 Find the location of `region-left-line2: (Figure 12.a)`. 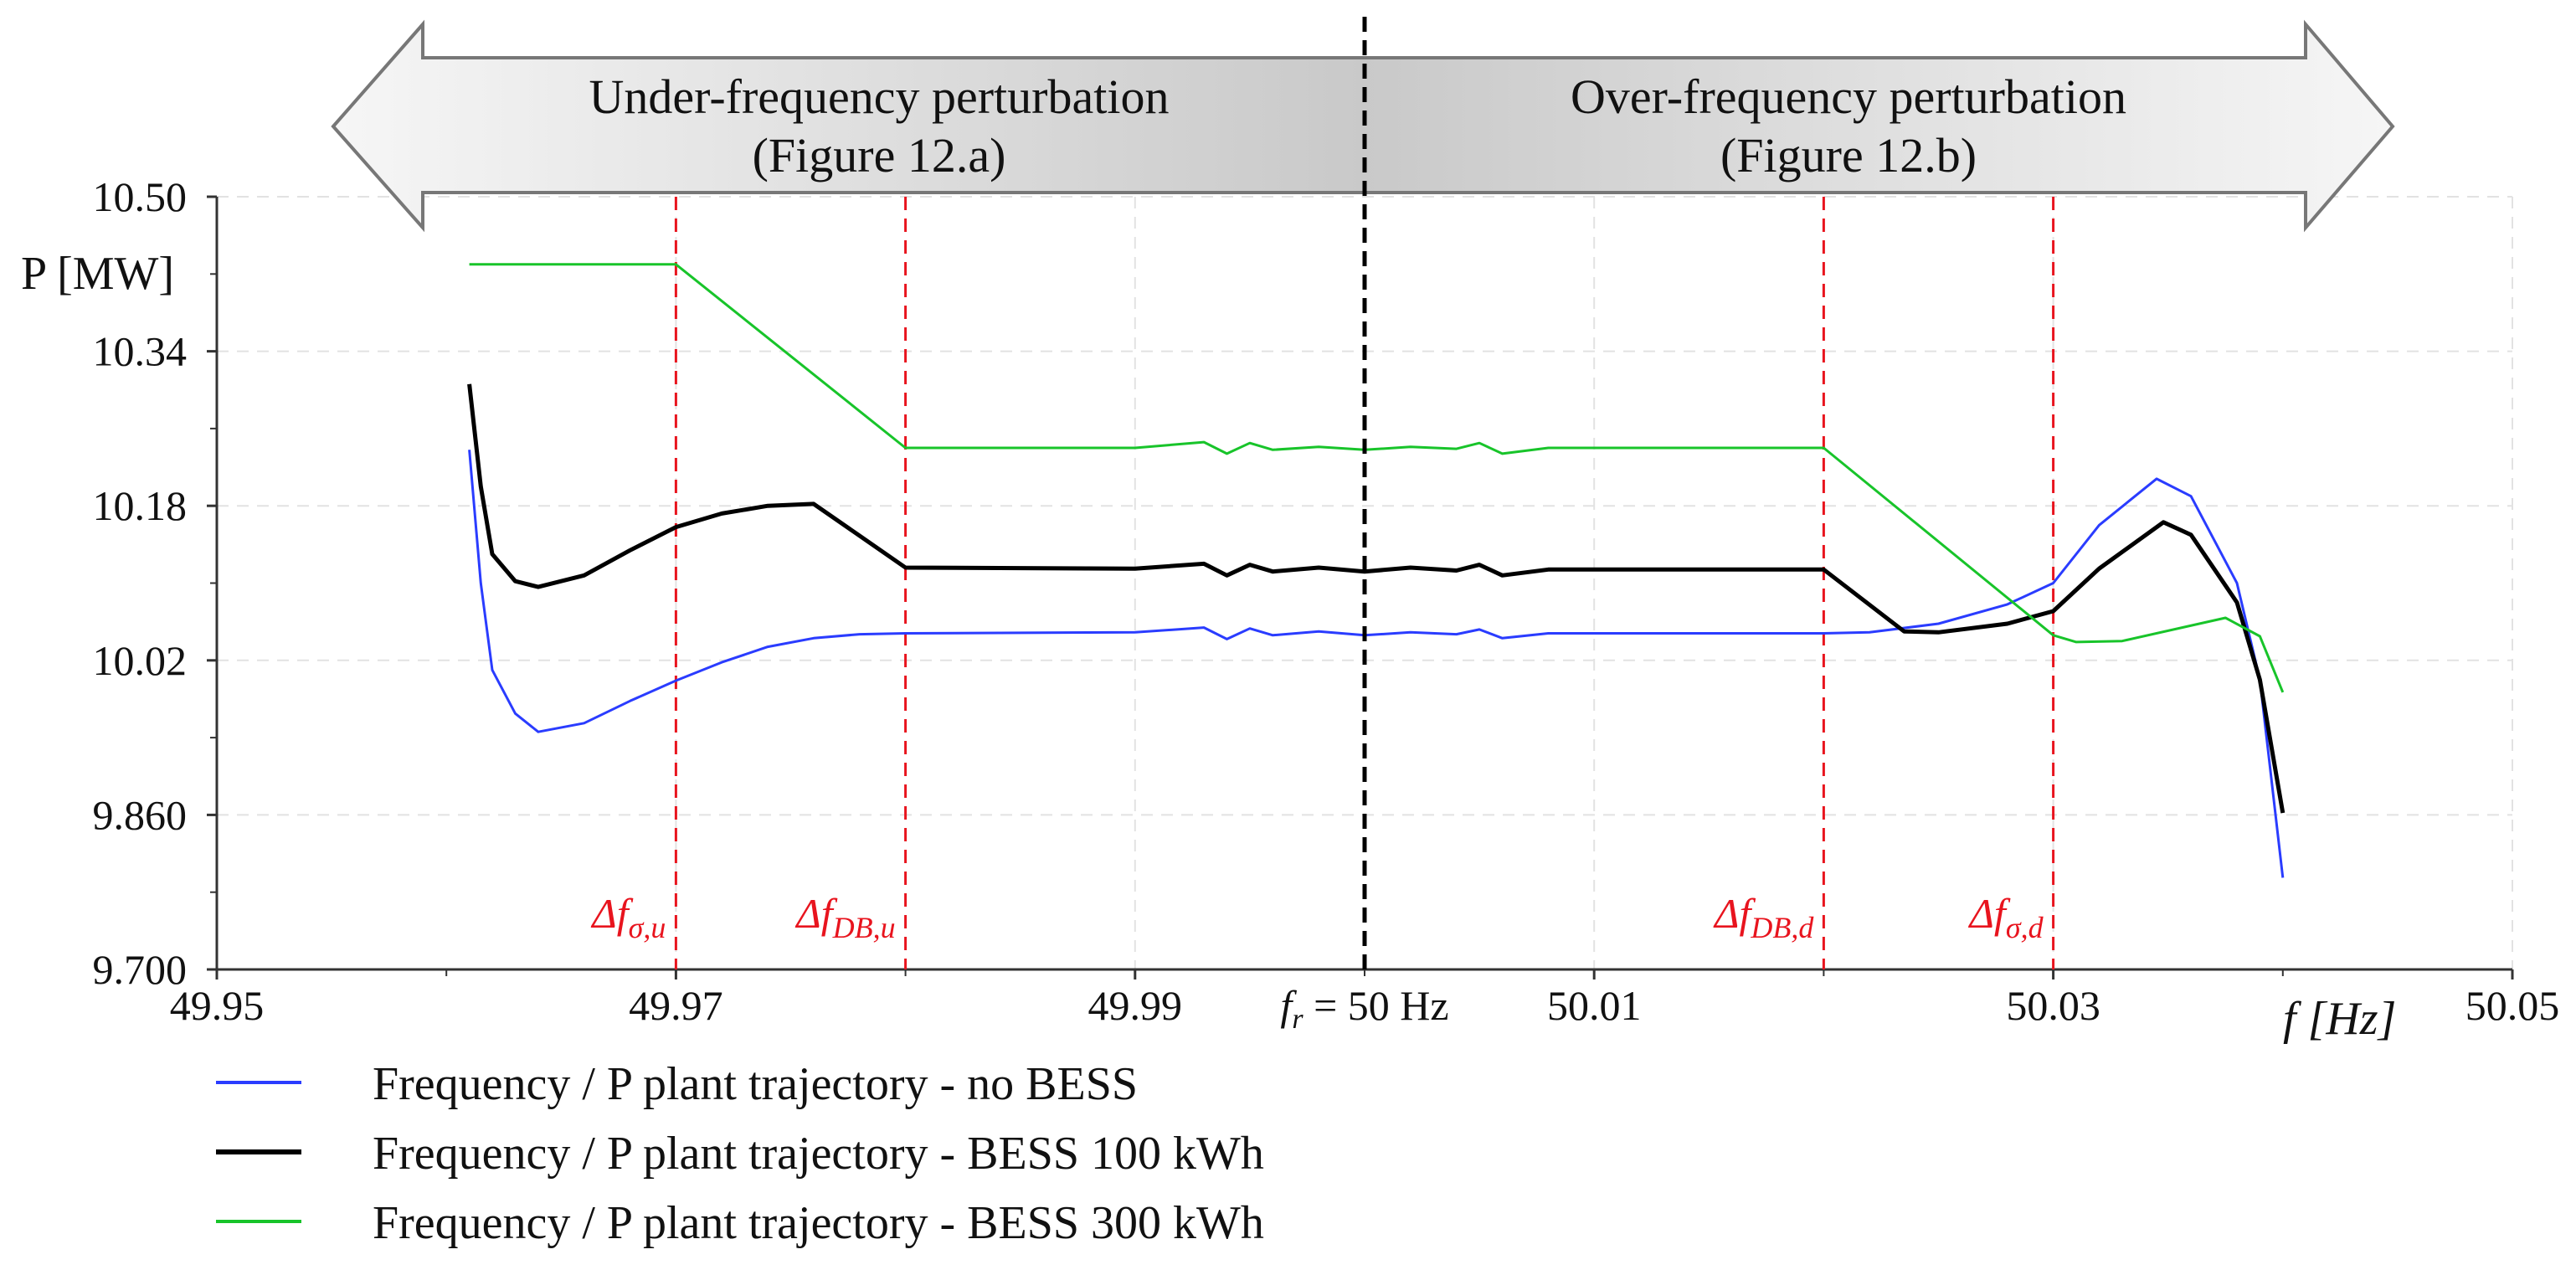

region-left-line2: (Figure 12.a) is located at coordinates (880, 155).